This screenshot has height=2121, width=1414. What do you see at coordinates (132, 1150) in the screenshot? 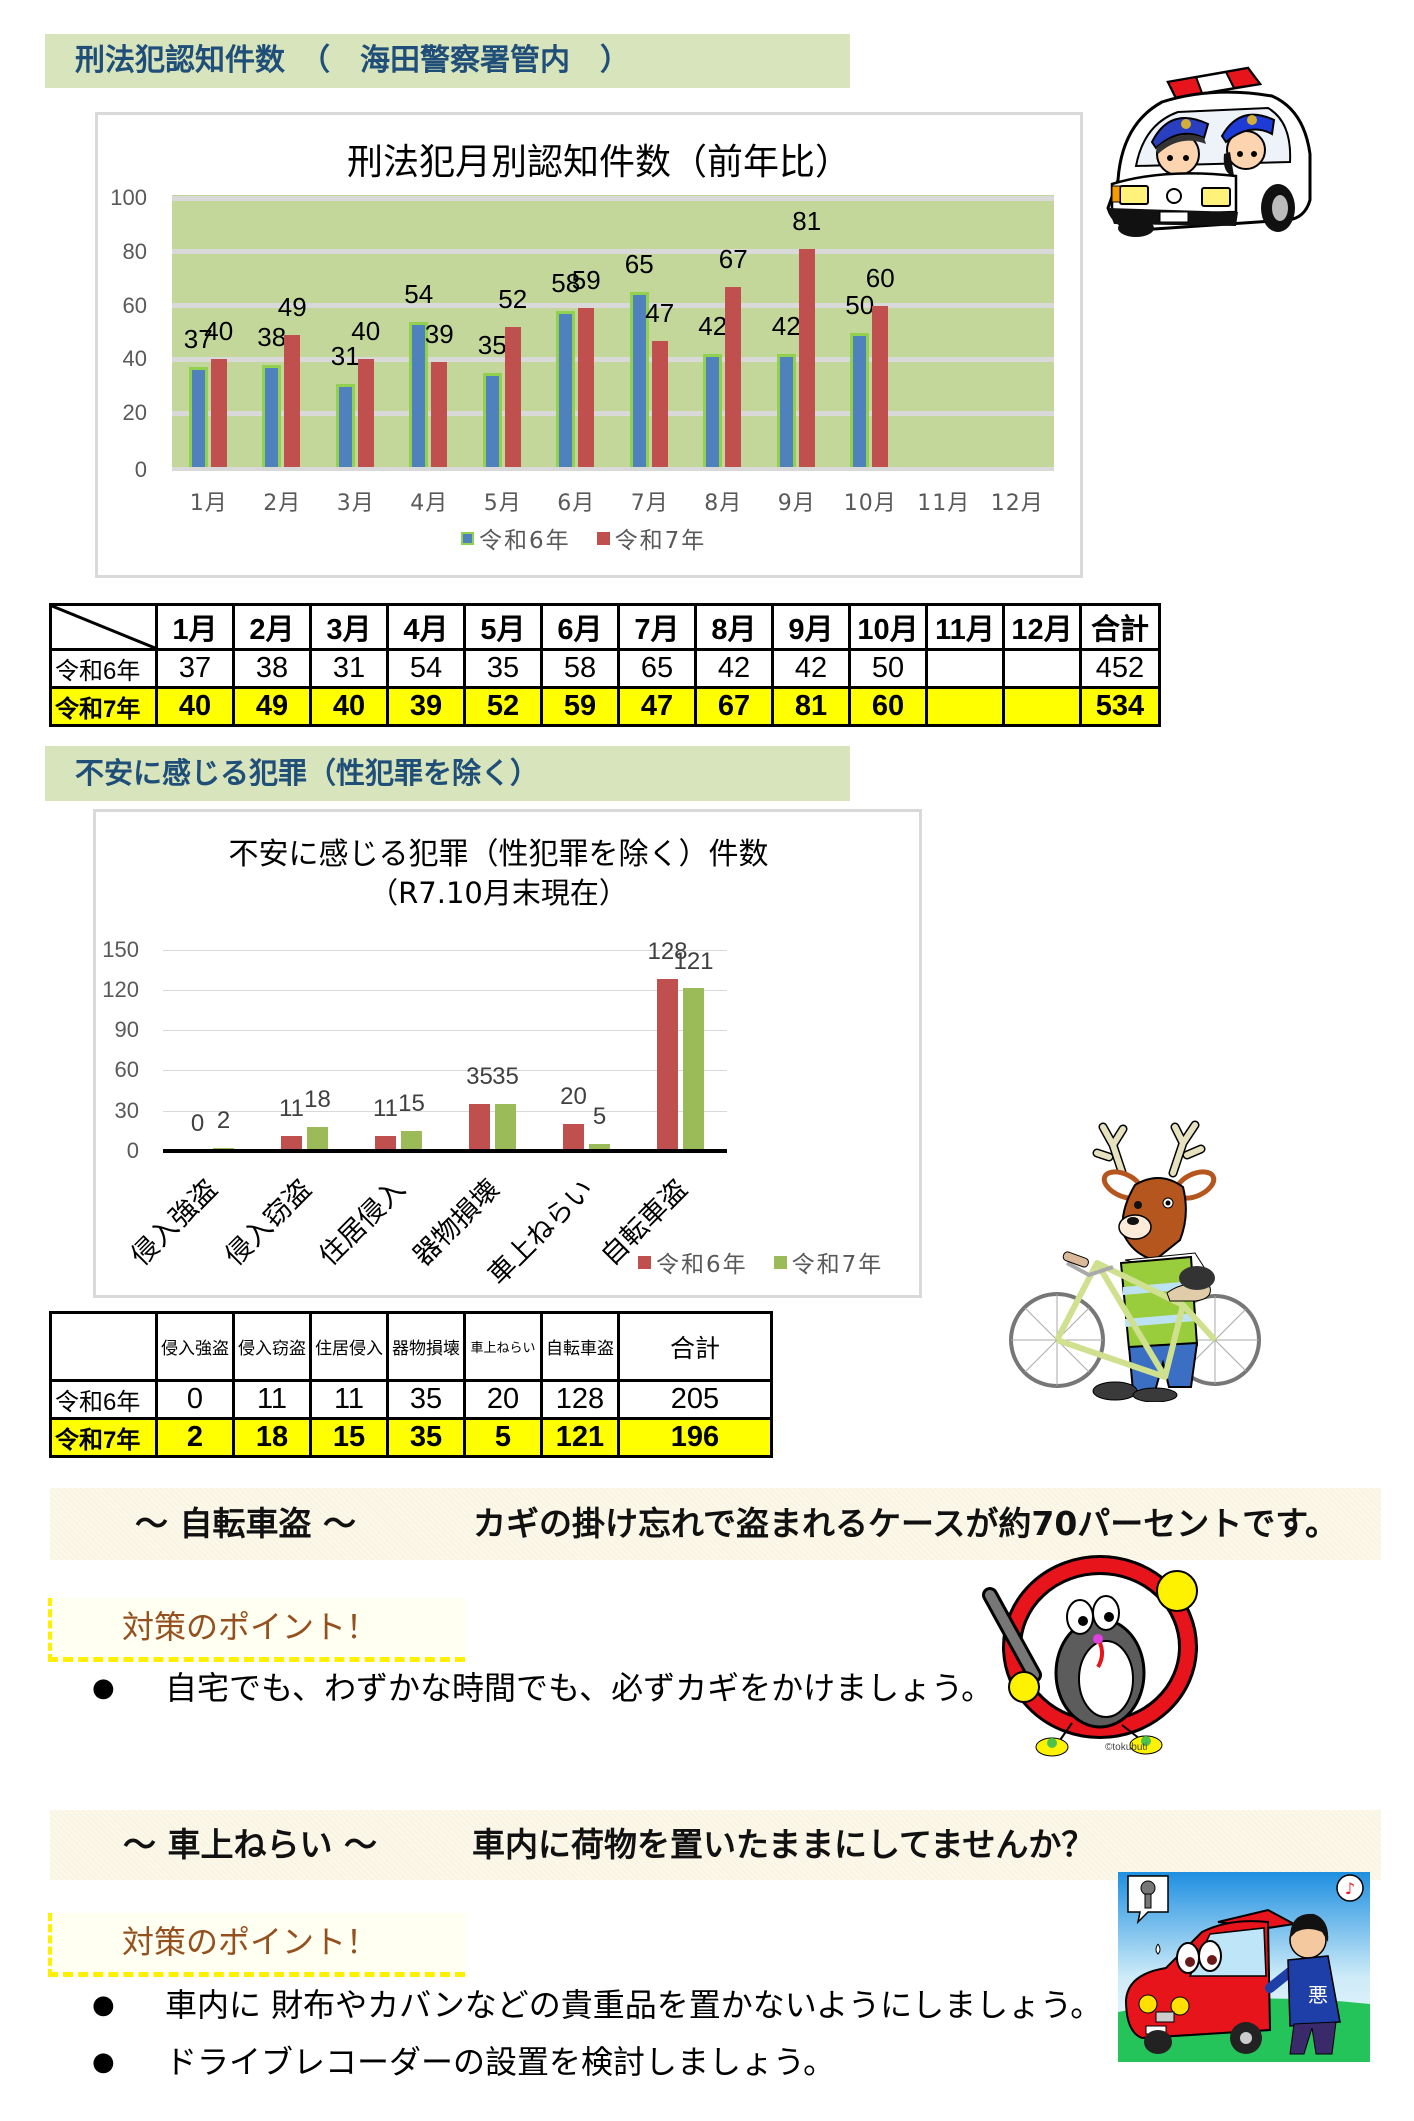
I see `y-axis-tick-label: 0` at bounding box center [132, 1150].